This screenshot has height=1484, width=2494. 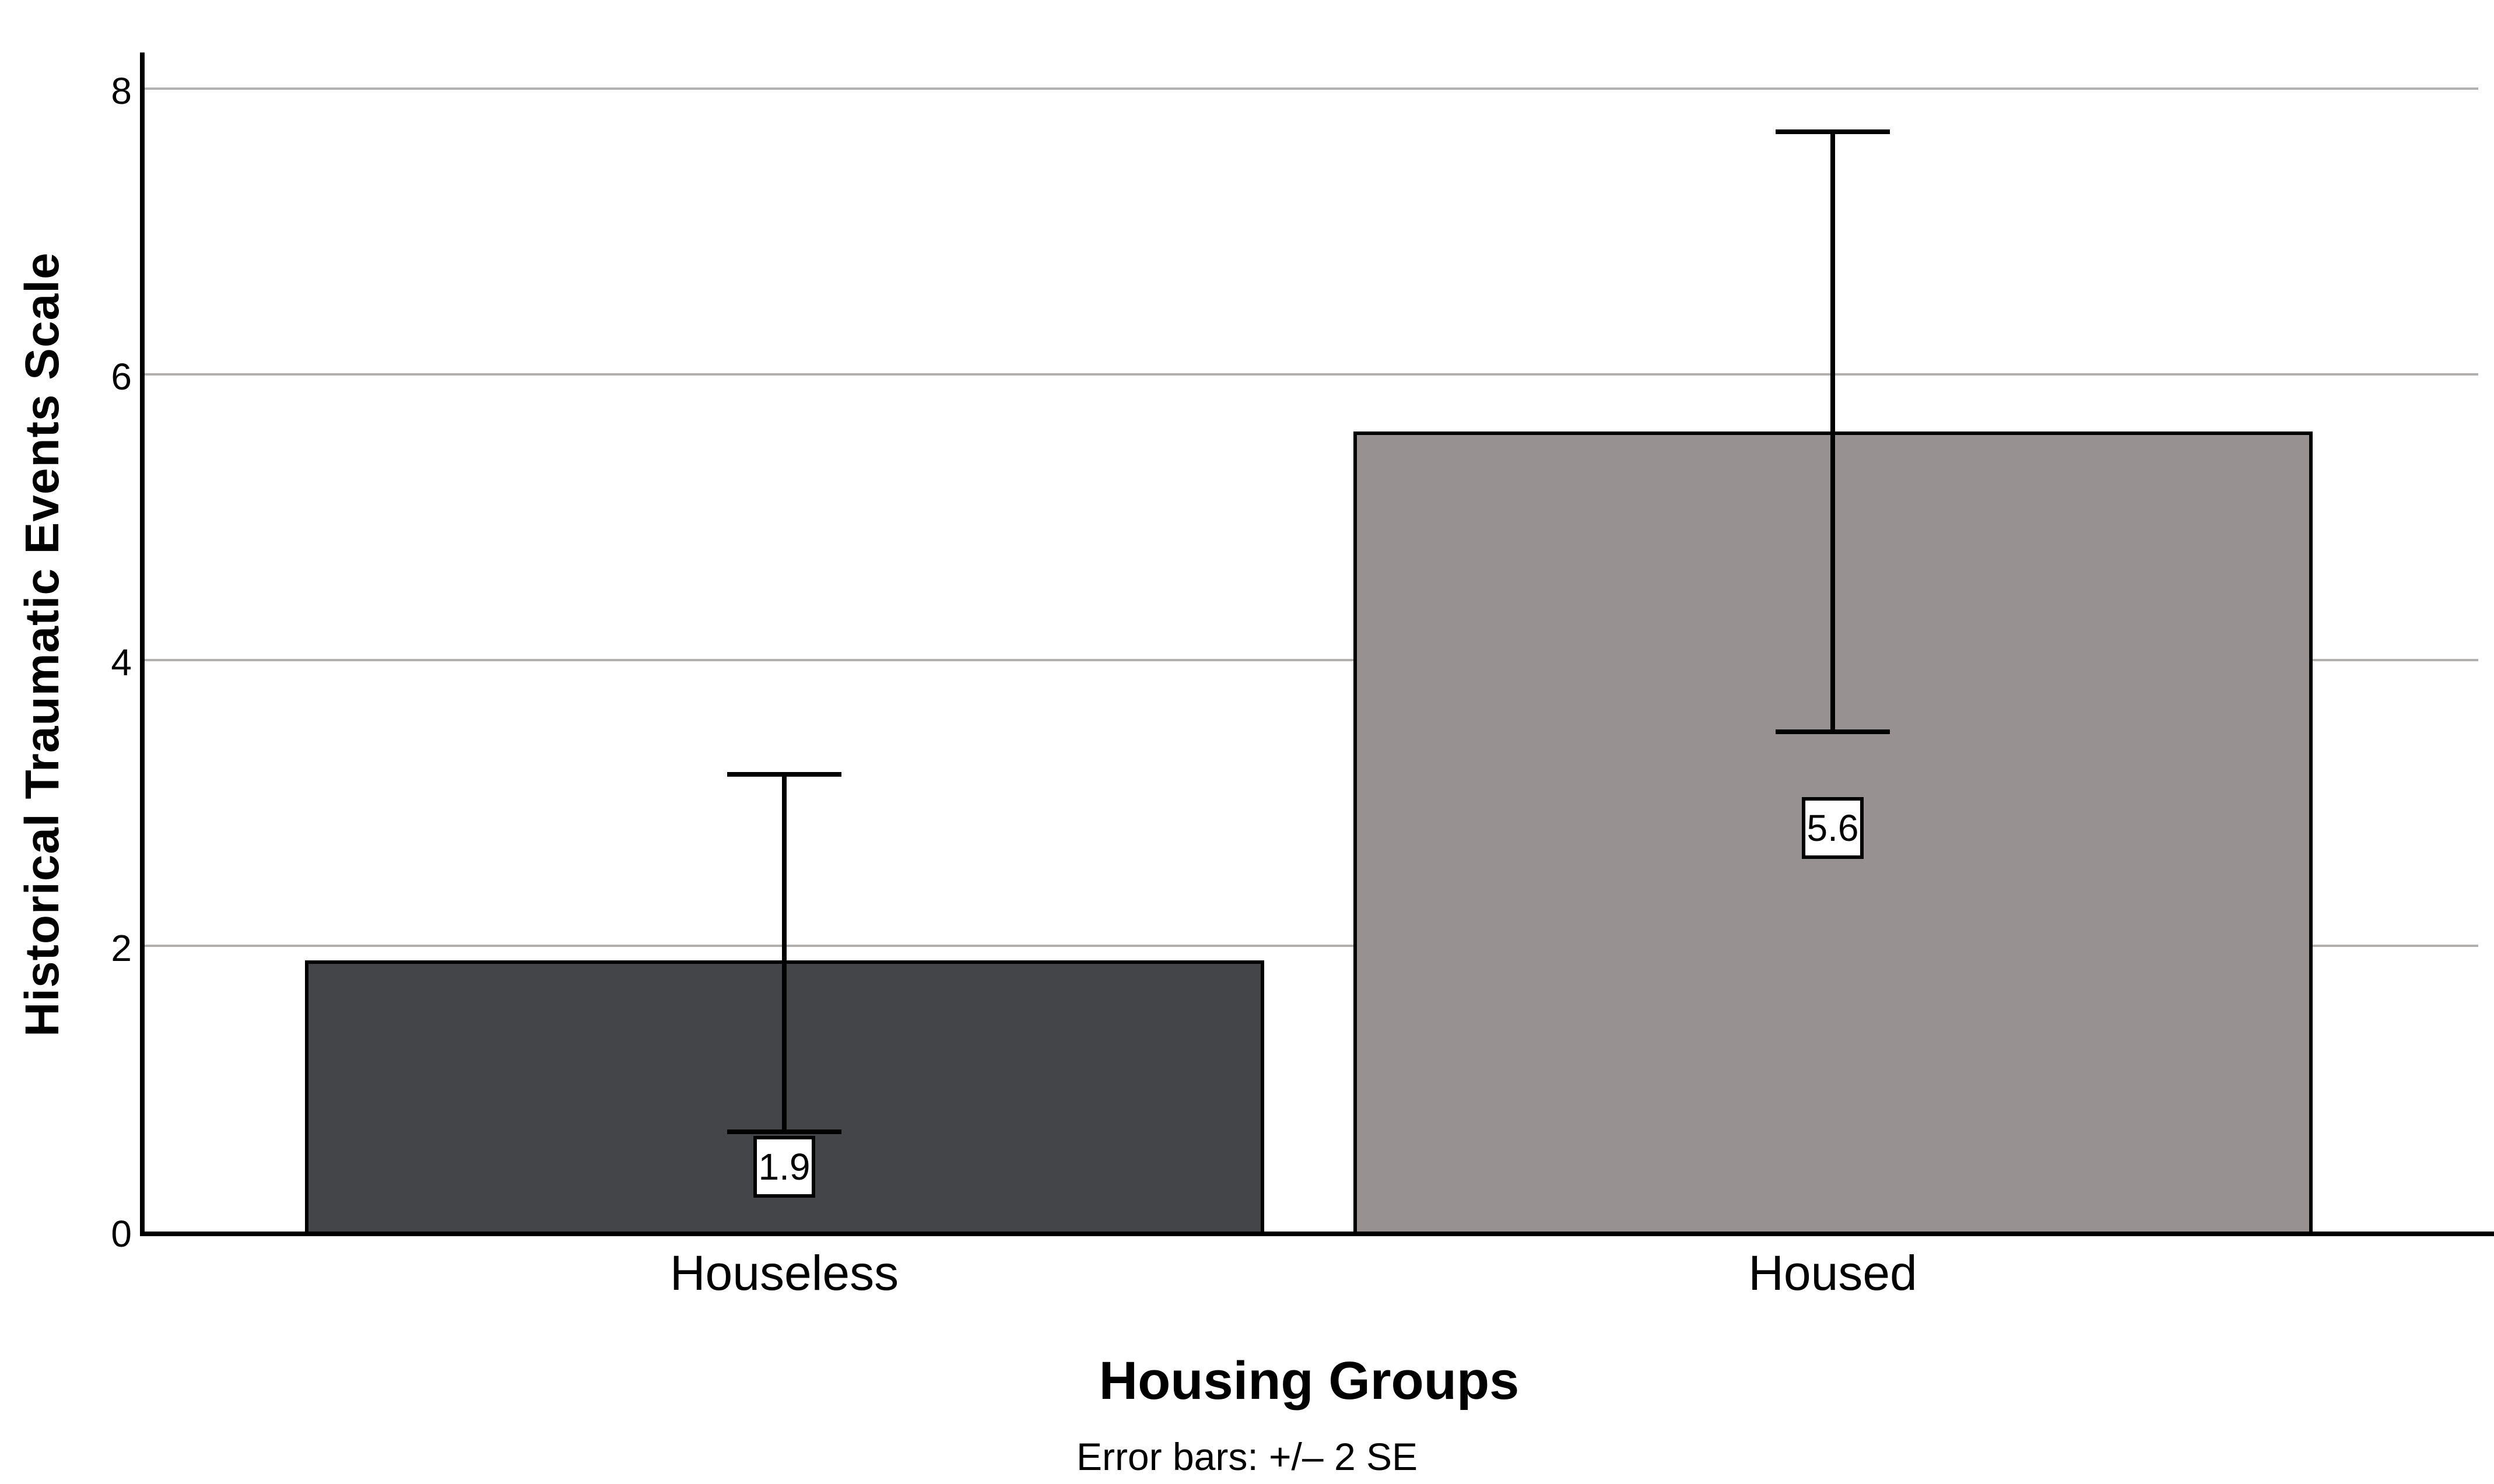 I want to click on y-tick-label-6: 6, so click(x=122, y=377).